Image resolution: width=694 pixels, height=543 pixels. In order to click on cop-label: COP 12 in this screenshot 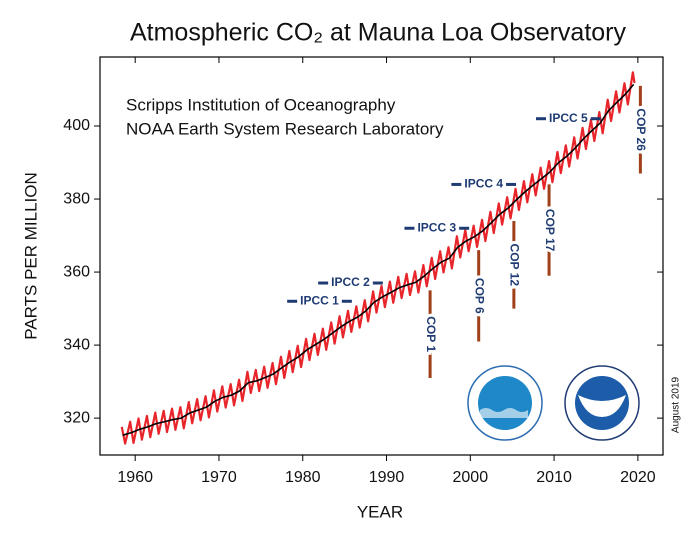, I will do `click(515, 265)`.